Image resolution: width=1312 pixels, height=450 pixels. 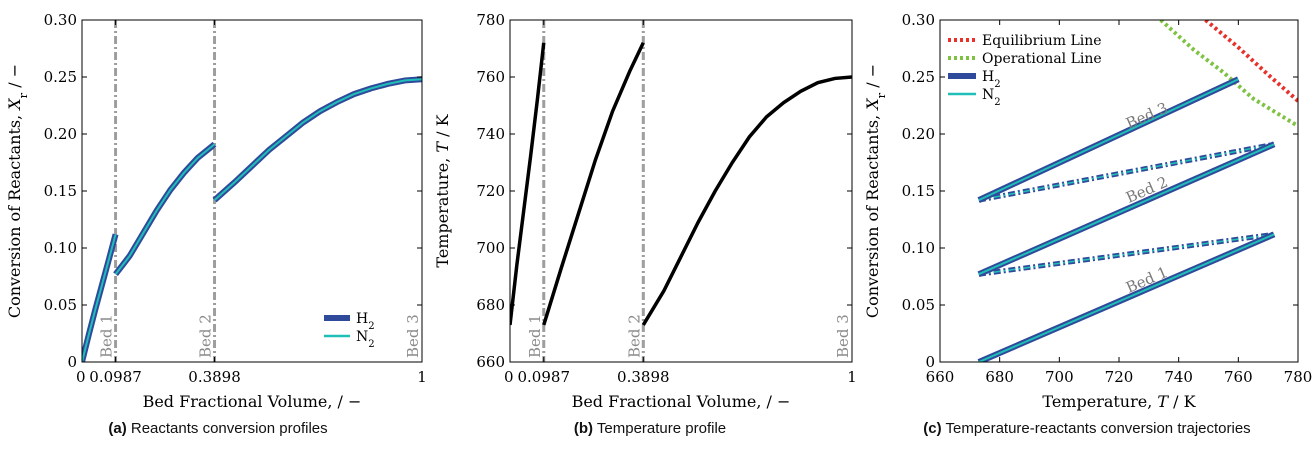 I want to click on x-tick-label: 720, so click(x=1119, y=377).